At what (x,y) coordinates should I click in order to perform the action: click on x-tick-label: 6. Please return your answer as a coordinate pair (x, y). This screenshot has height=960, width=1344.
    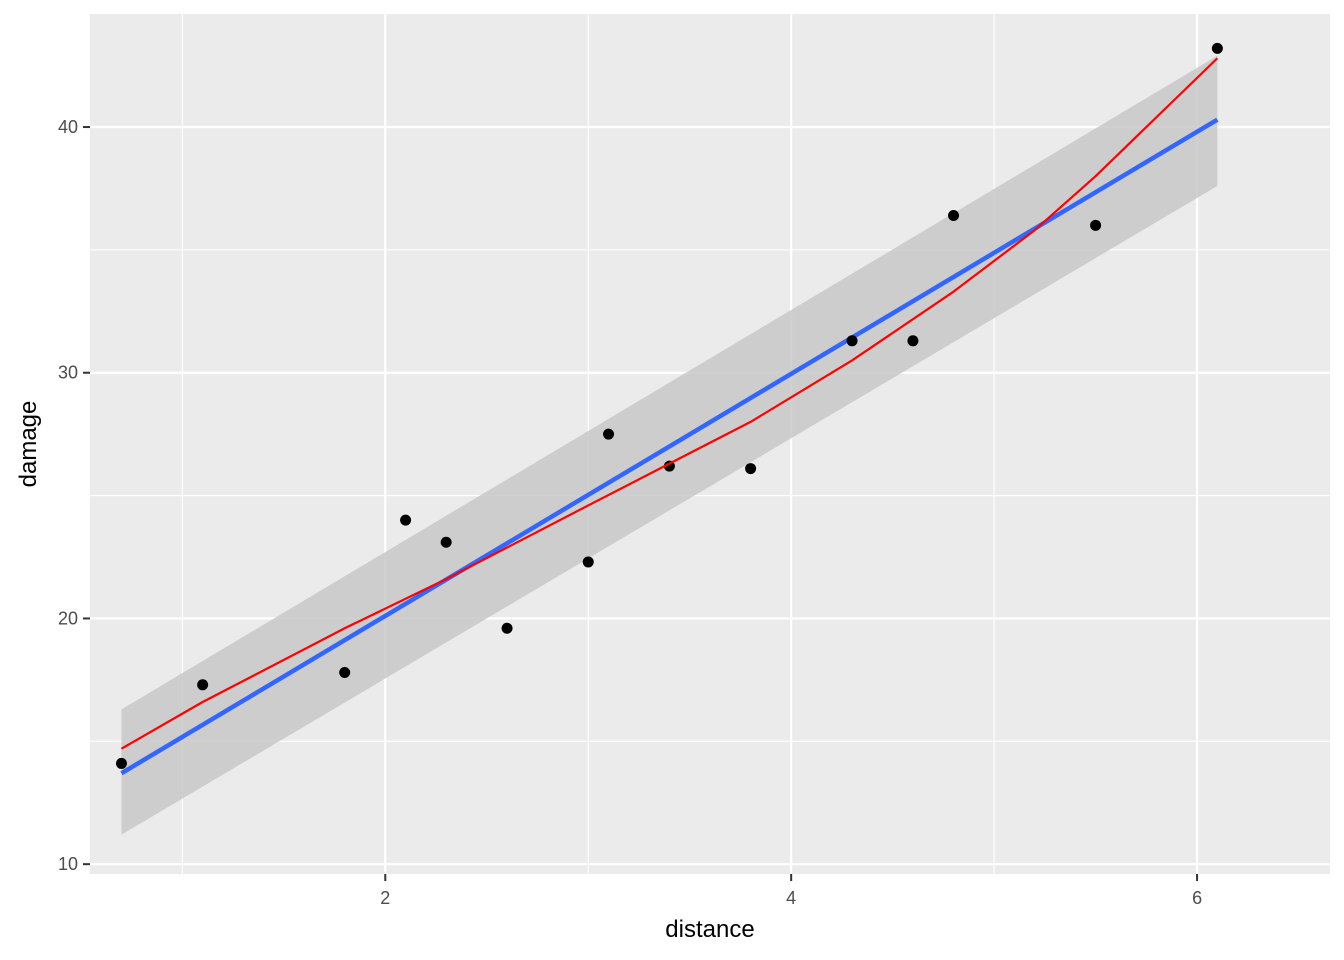
    Looking at the image, I should click on (1197, 898).